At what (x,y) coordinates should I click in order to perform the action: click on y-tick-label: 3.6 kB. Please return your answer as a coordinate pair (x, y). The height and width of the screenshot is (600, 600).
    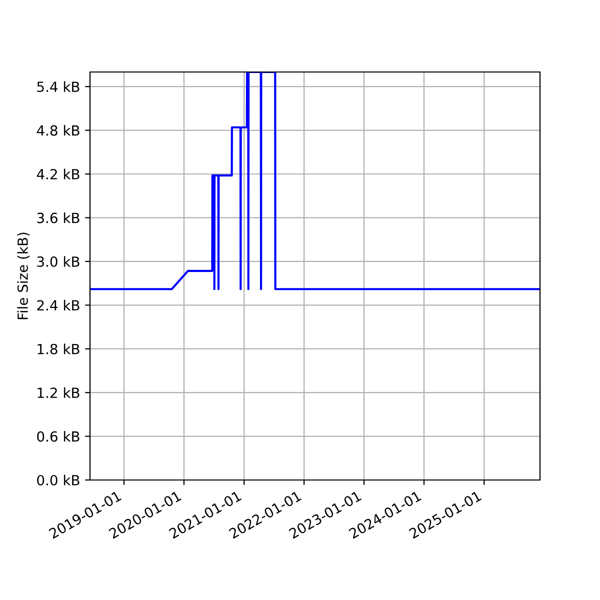
    Looking at the image, I should click on (58, 218).